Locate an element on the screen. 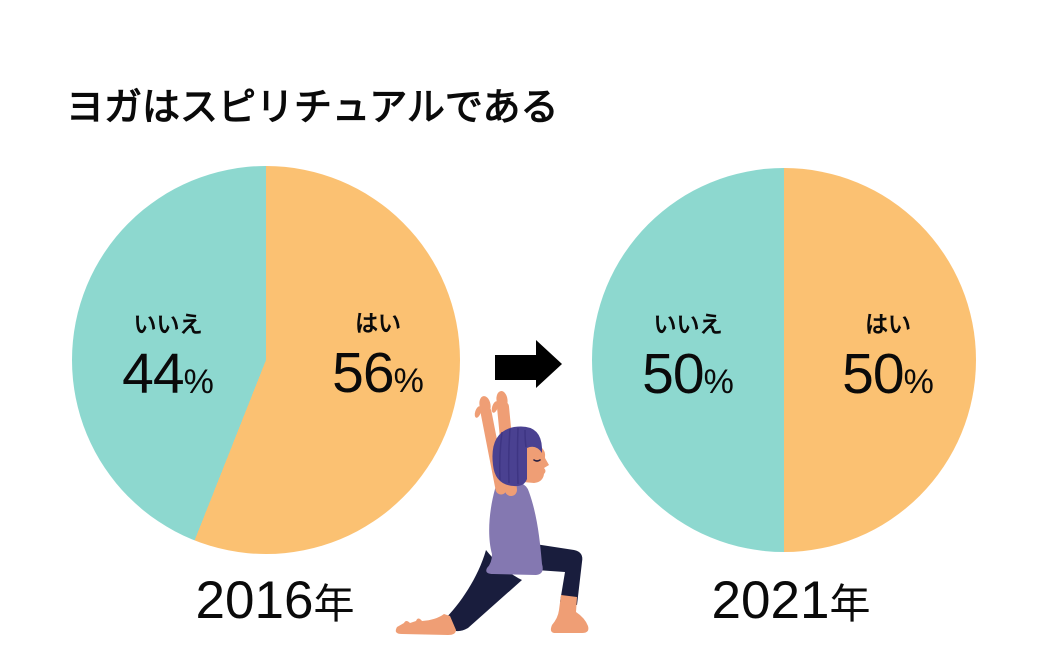 The width and height of the screenshot is (1040, 670). pie-2016-year-label: 2016年 is located at coordinates (275, 600).